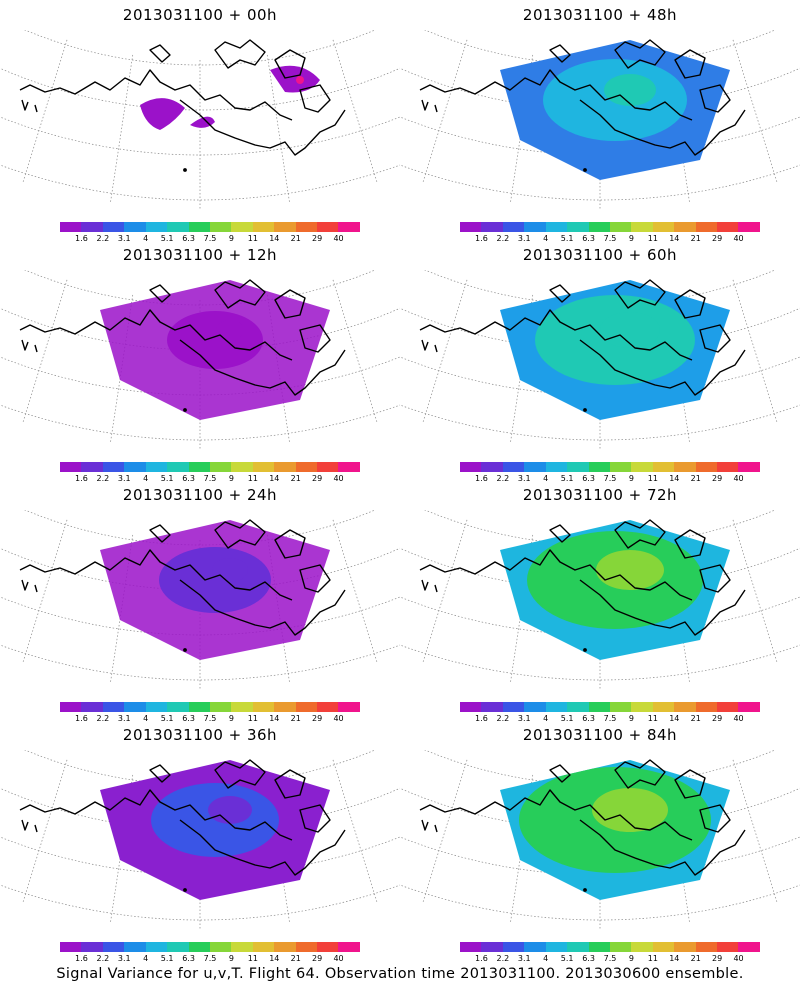 This screenshot has height=1000, width=800. I want to click on colorbar-tick-label: 14, so click(274, 958).